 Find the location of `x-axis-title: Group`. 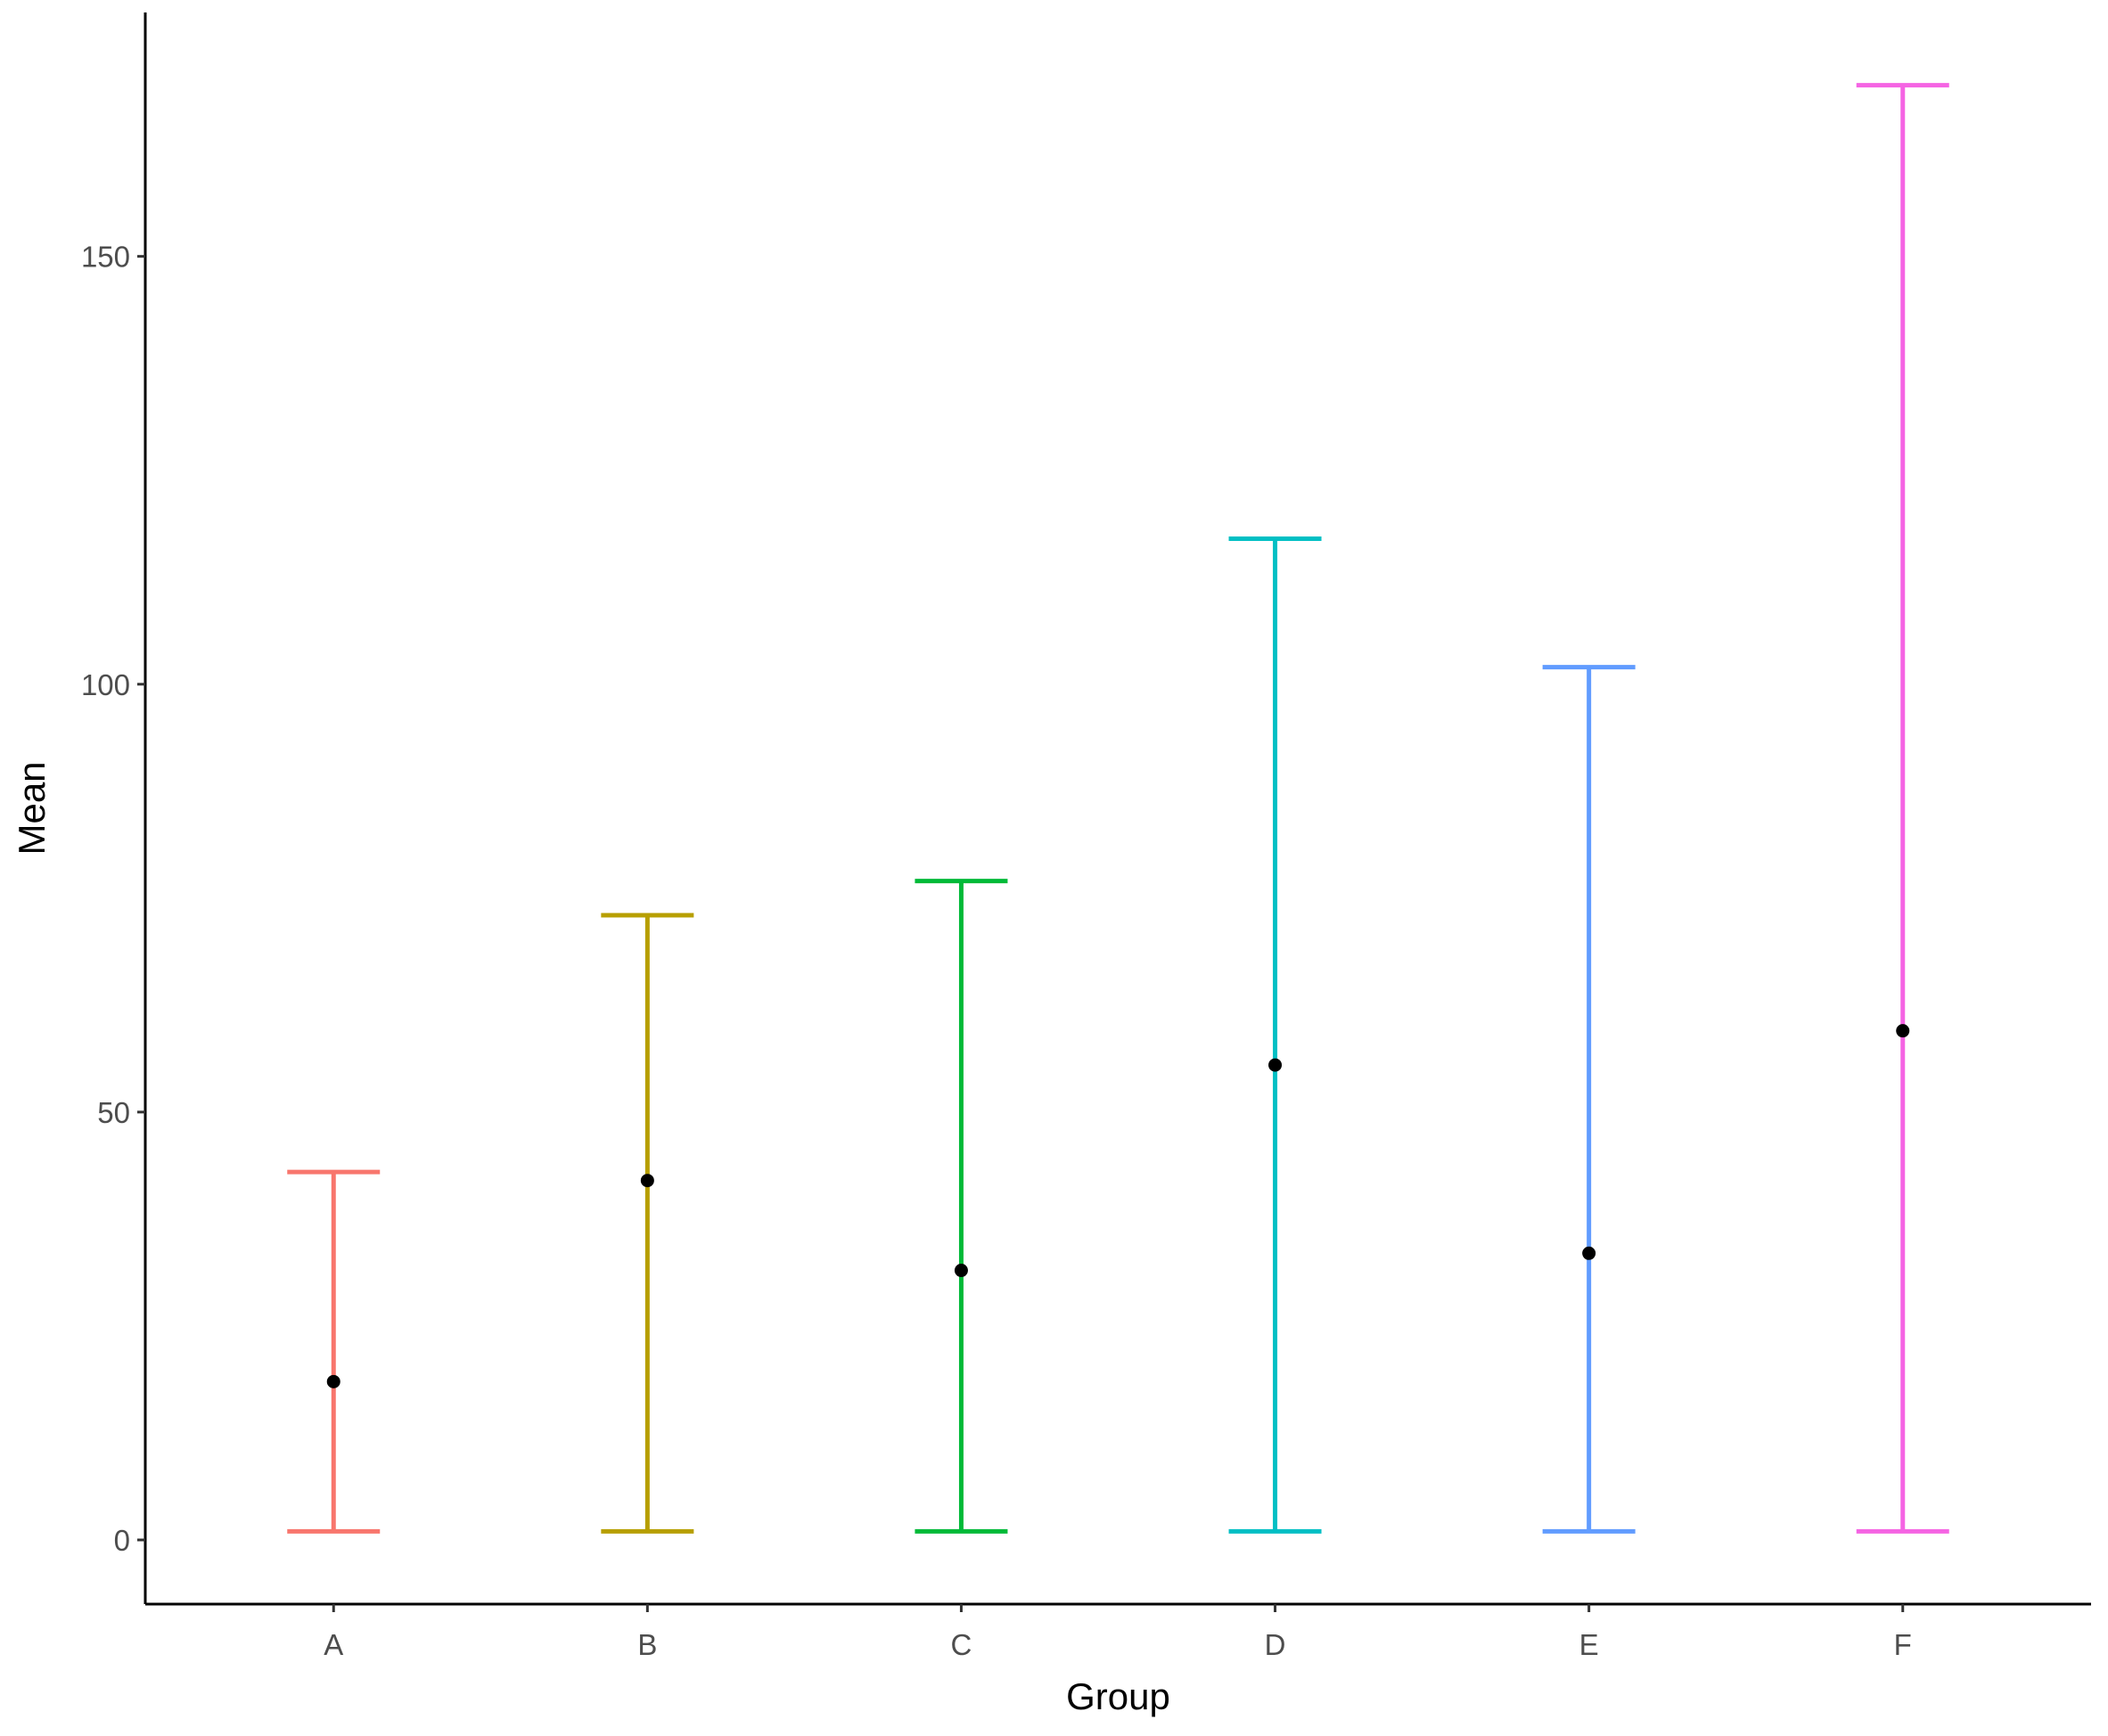

x-axis-title: Group is located at coordinates (1118, 1696).